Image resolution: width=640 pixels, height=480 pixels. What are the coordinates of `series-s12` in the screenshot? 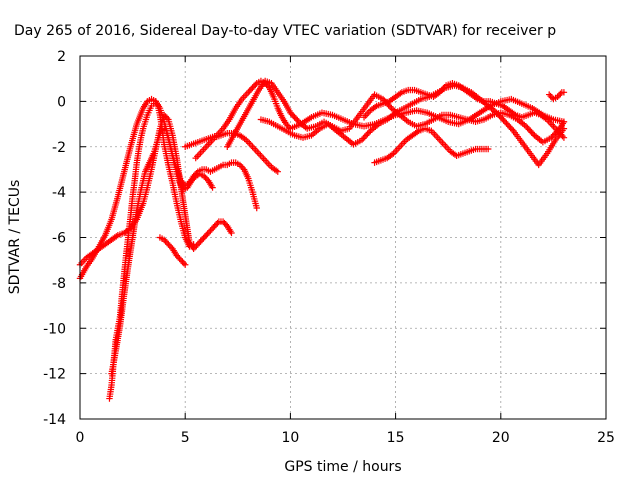 It's located at (556, 96).